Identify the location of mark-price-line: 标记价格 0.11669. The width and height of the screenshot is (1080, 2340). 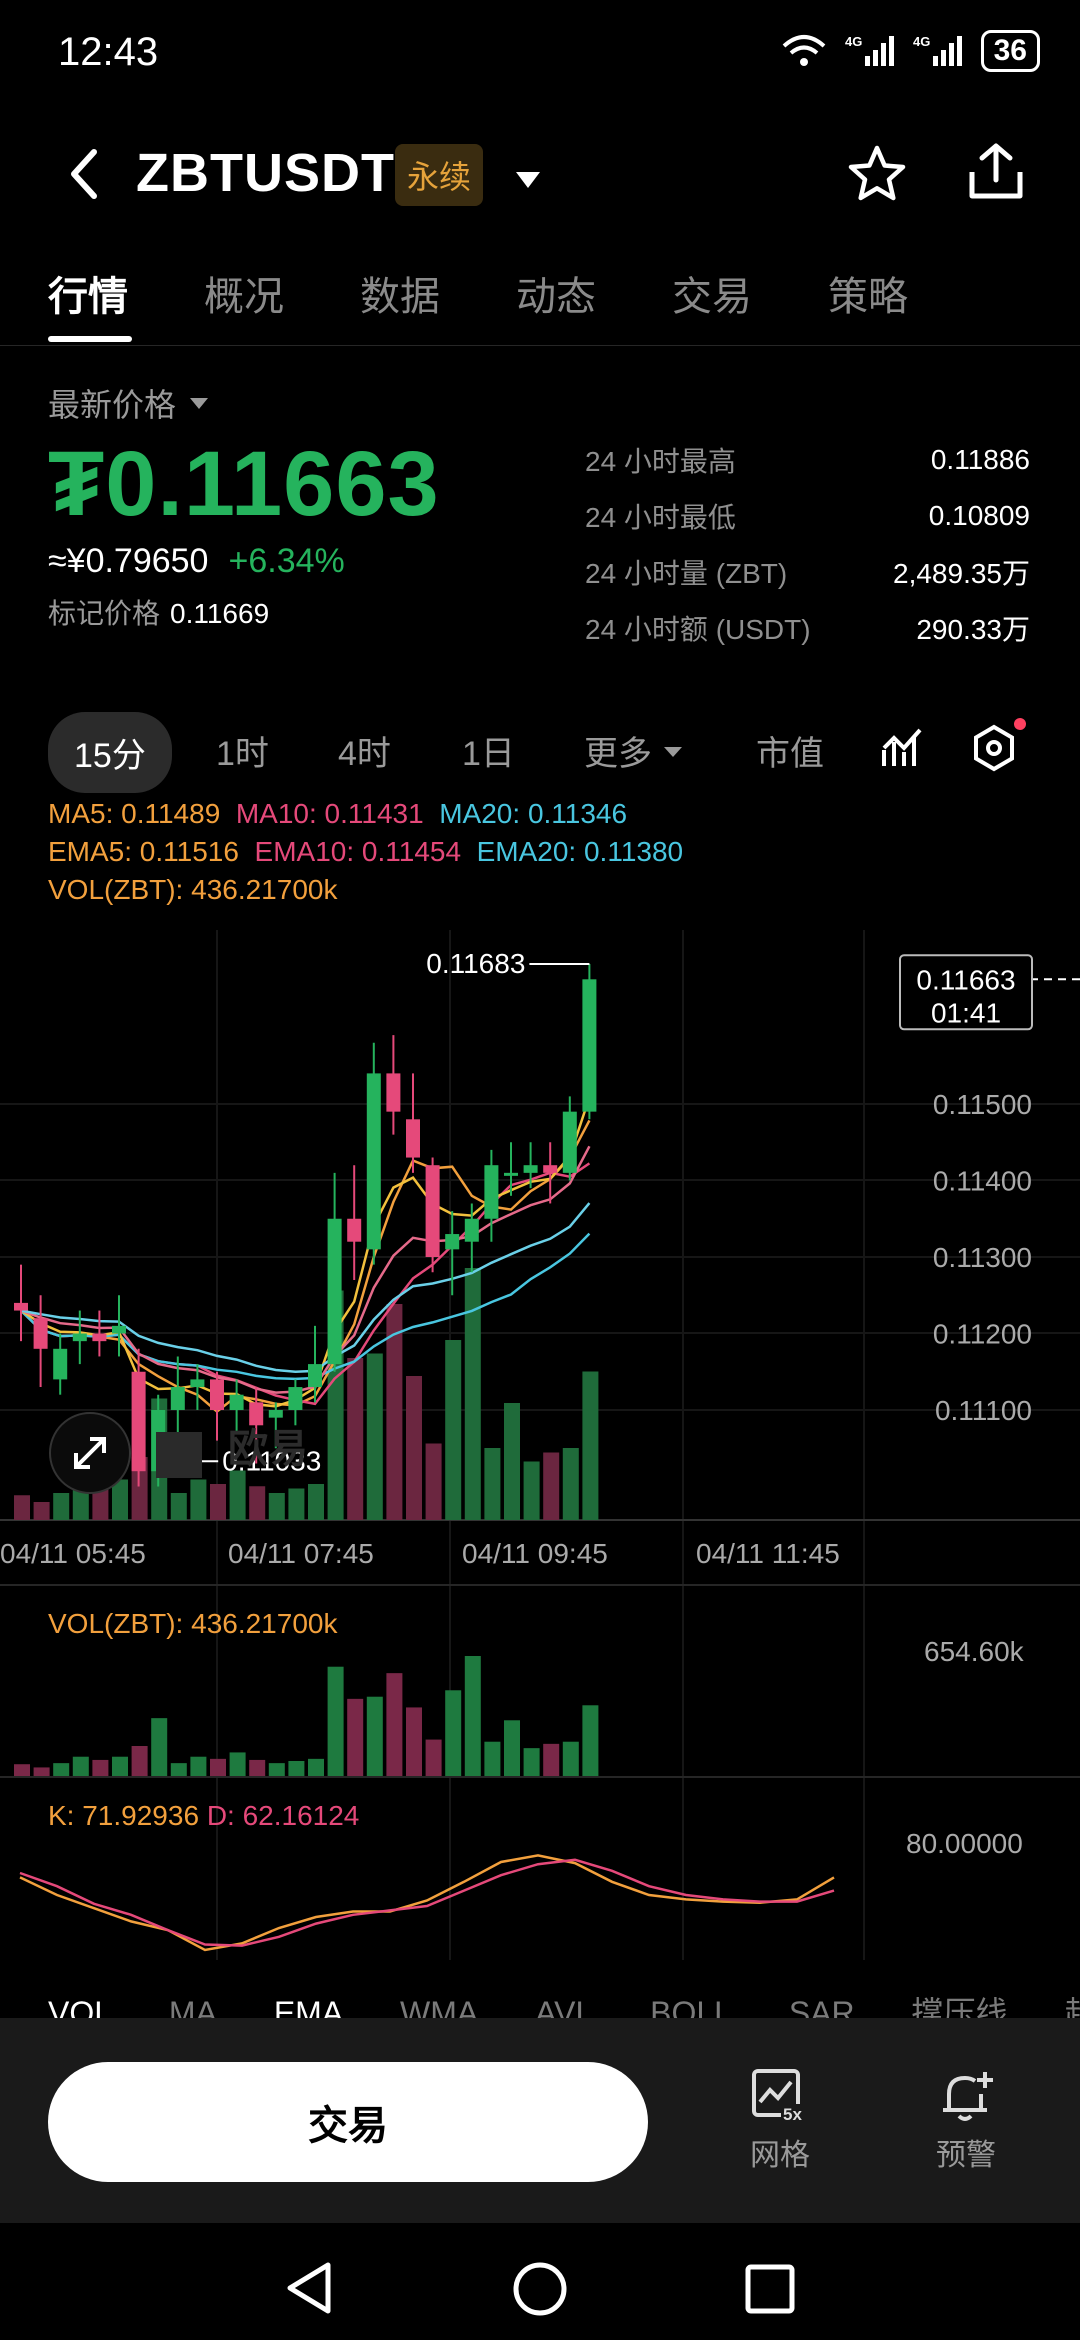
(158, 612).